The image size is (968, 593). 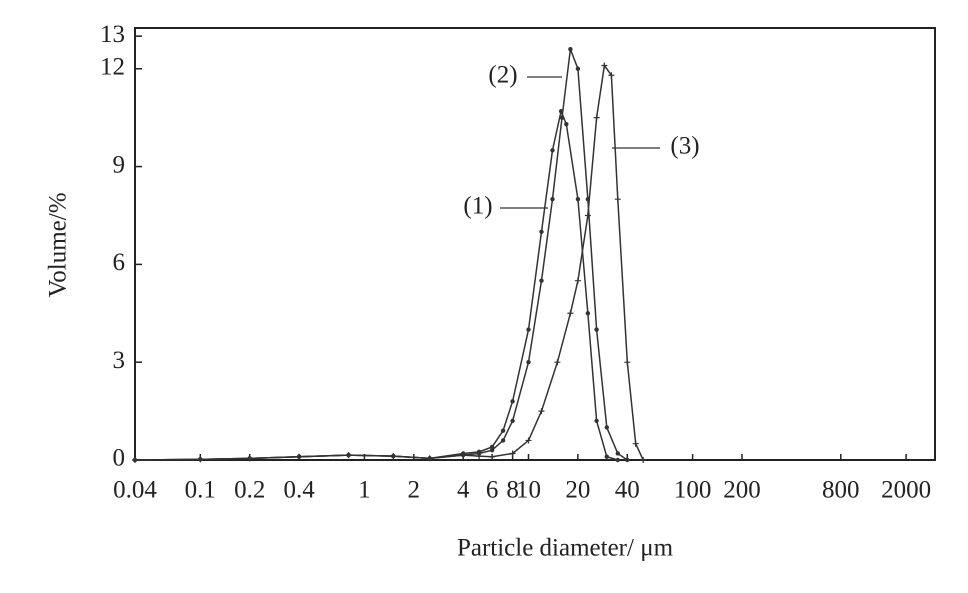 What do you see at coordinates (577, 490) in the screenshot?
I see `x-tick-label: 20` at bounding box center [577, 490].